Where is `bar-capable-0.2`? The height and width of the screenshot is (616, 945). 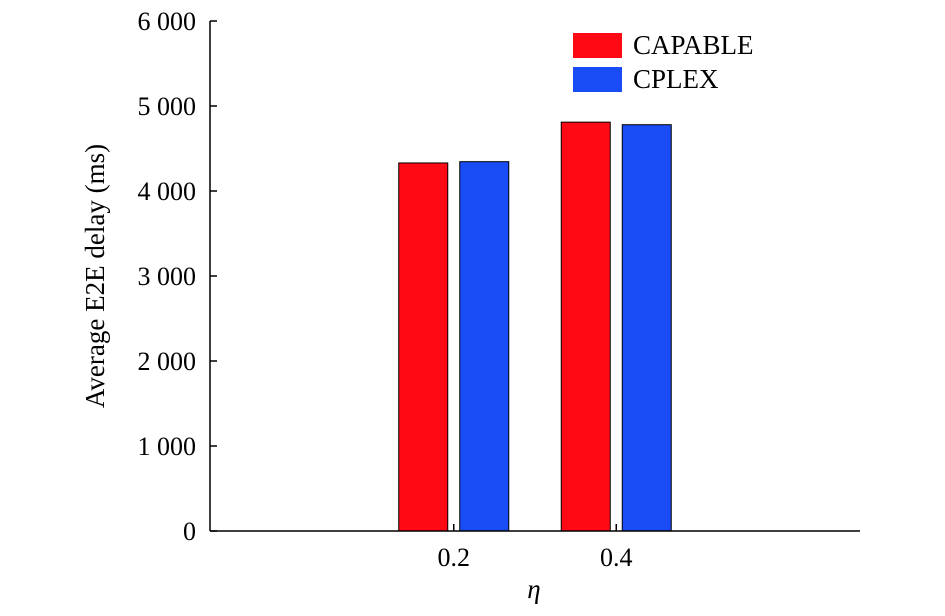 bar-capable-0.2 is located at coordinates (423, 347).